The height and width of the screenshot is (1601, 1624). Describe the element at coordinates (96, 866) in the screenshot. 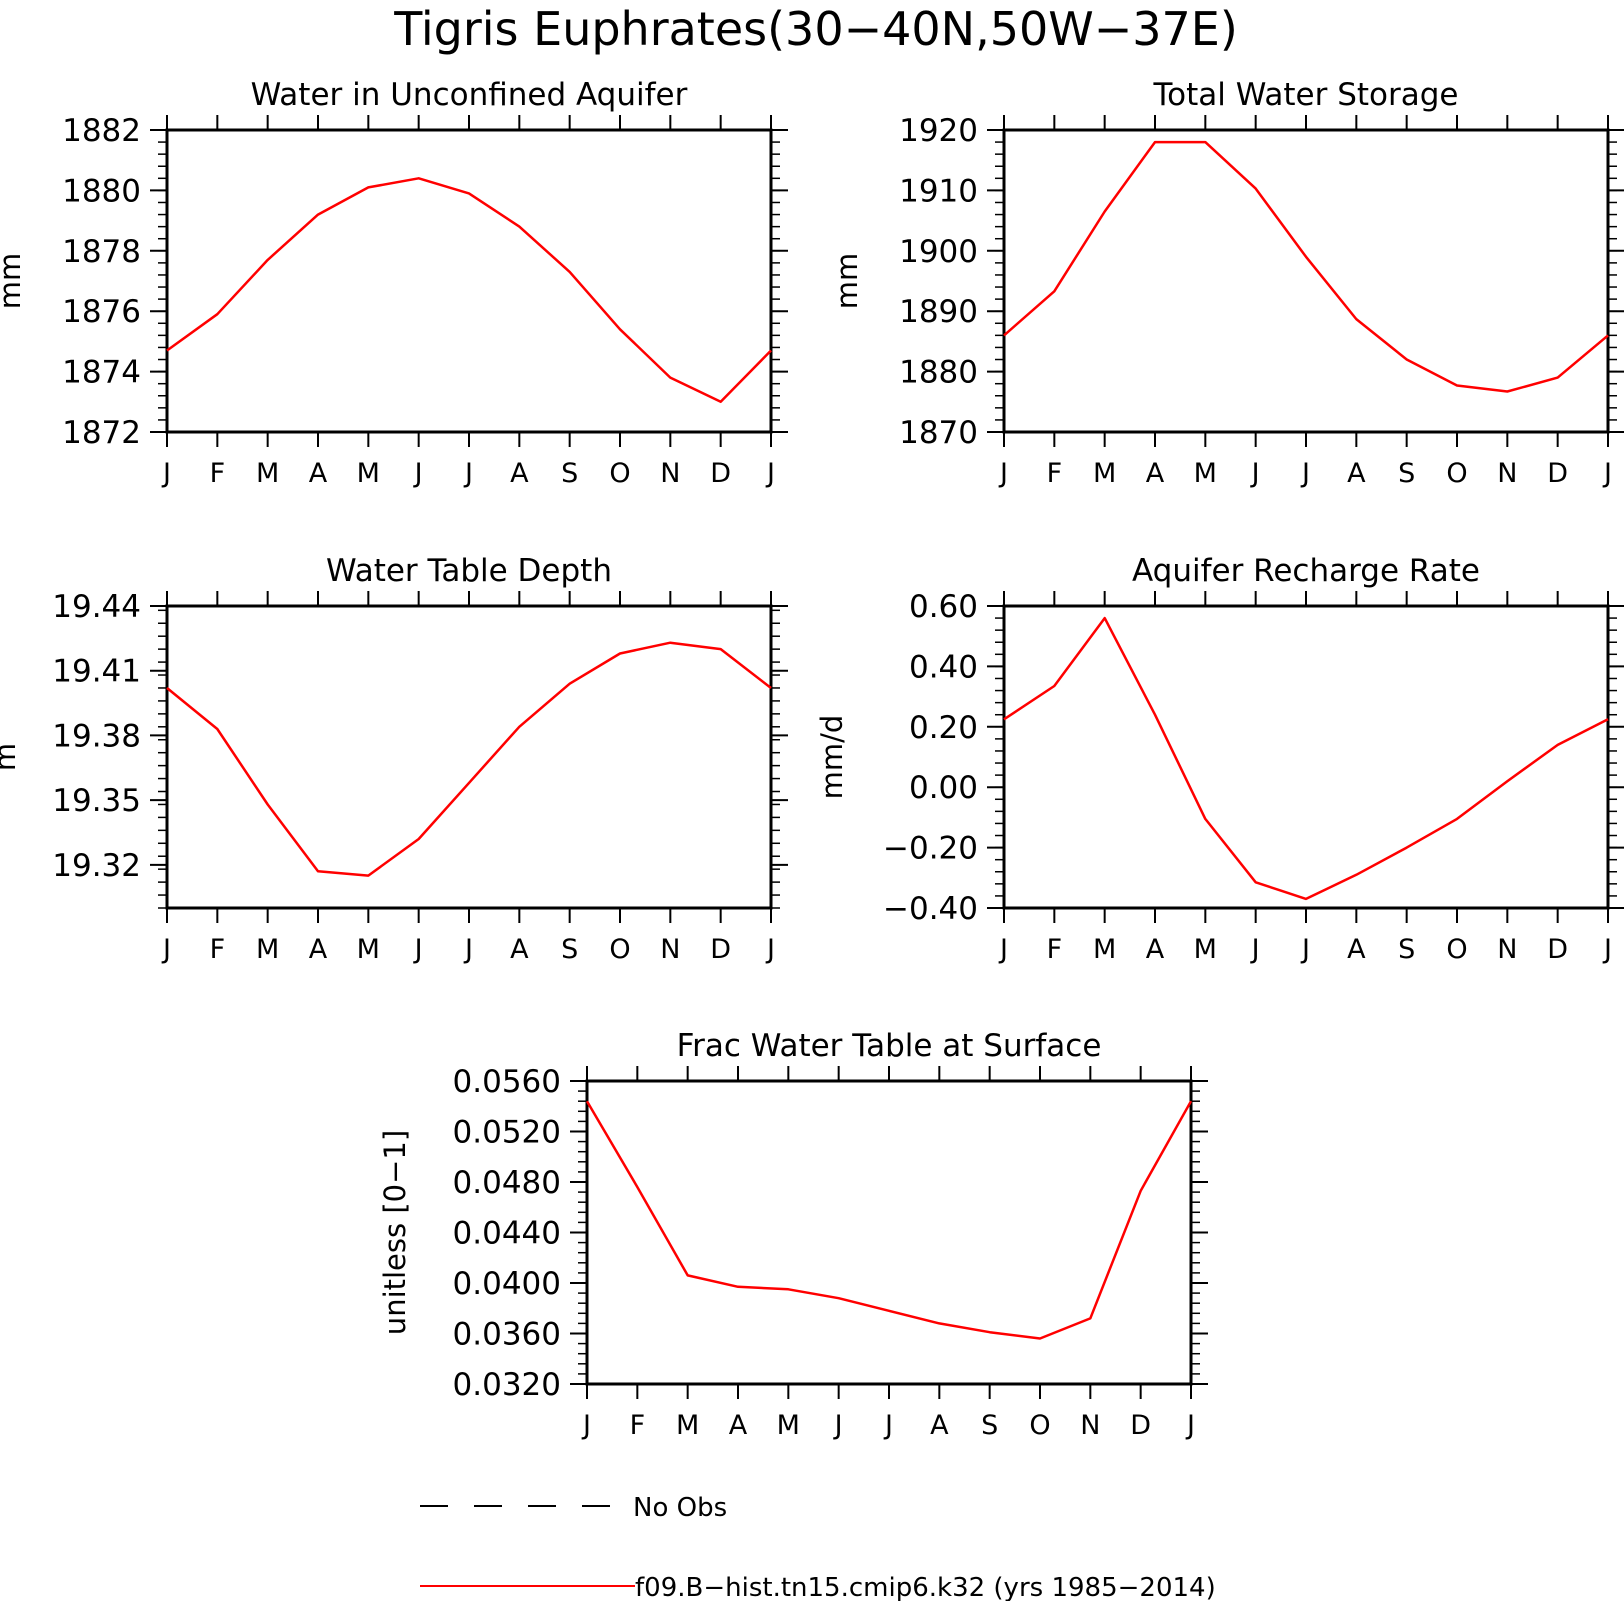

I see `y-tick-label: 19.32` at that location.